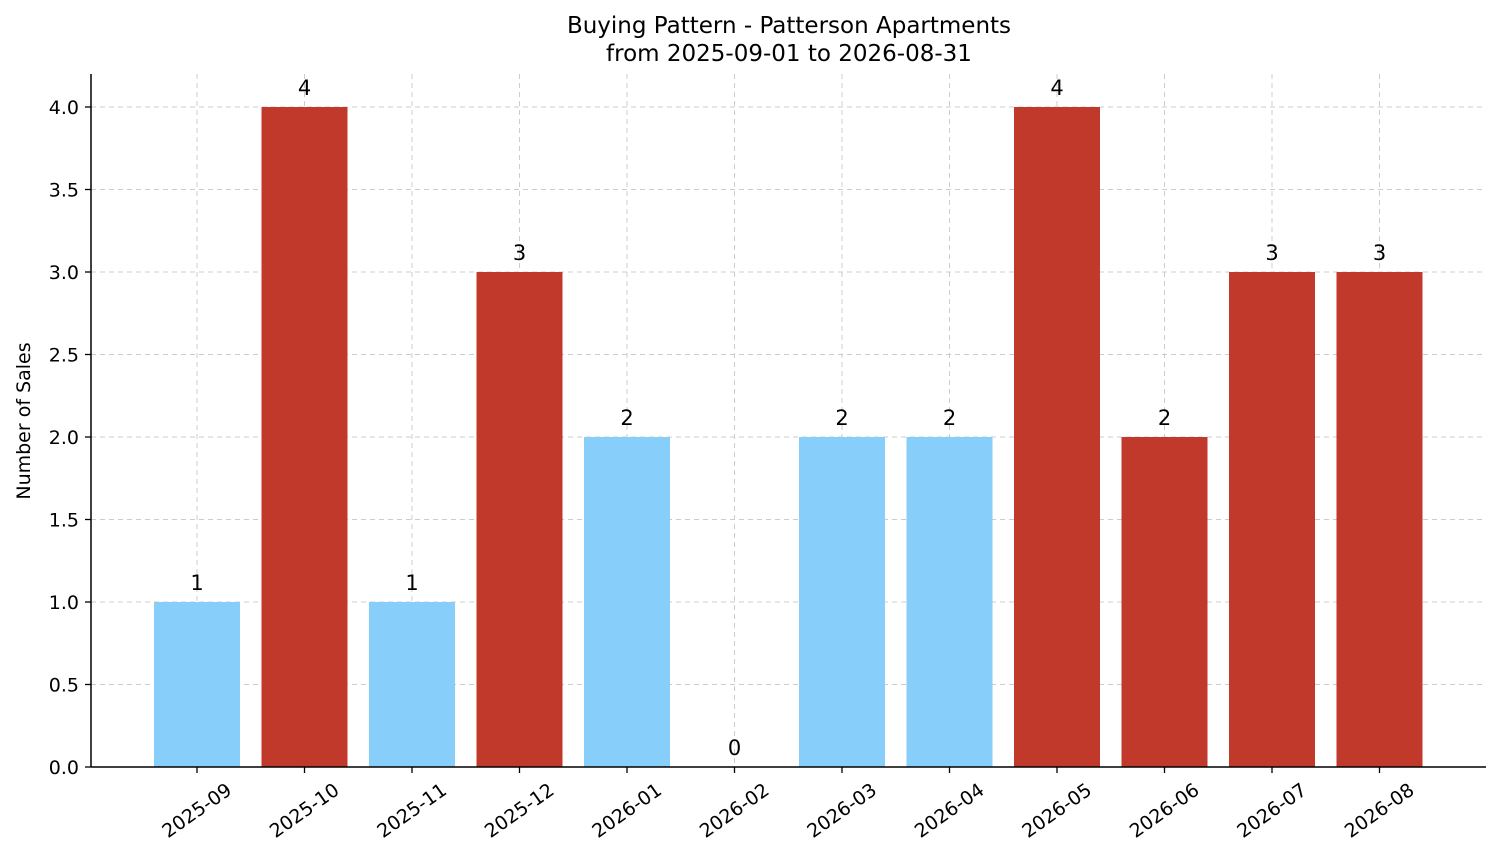  What do you see at coordinates (789, 26) in the screenshot?
I see `chart-title: Buying Pattern - Patterson Apartments` at bounding box center [789, 26].